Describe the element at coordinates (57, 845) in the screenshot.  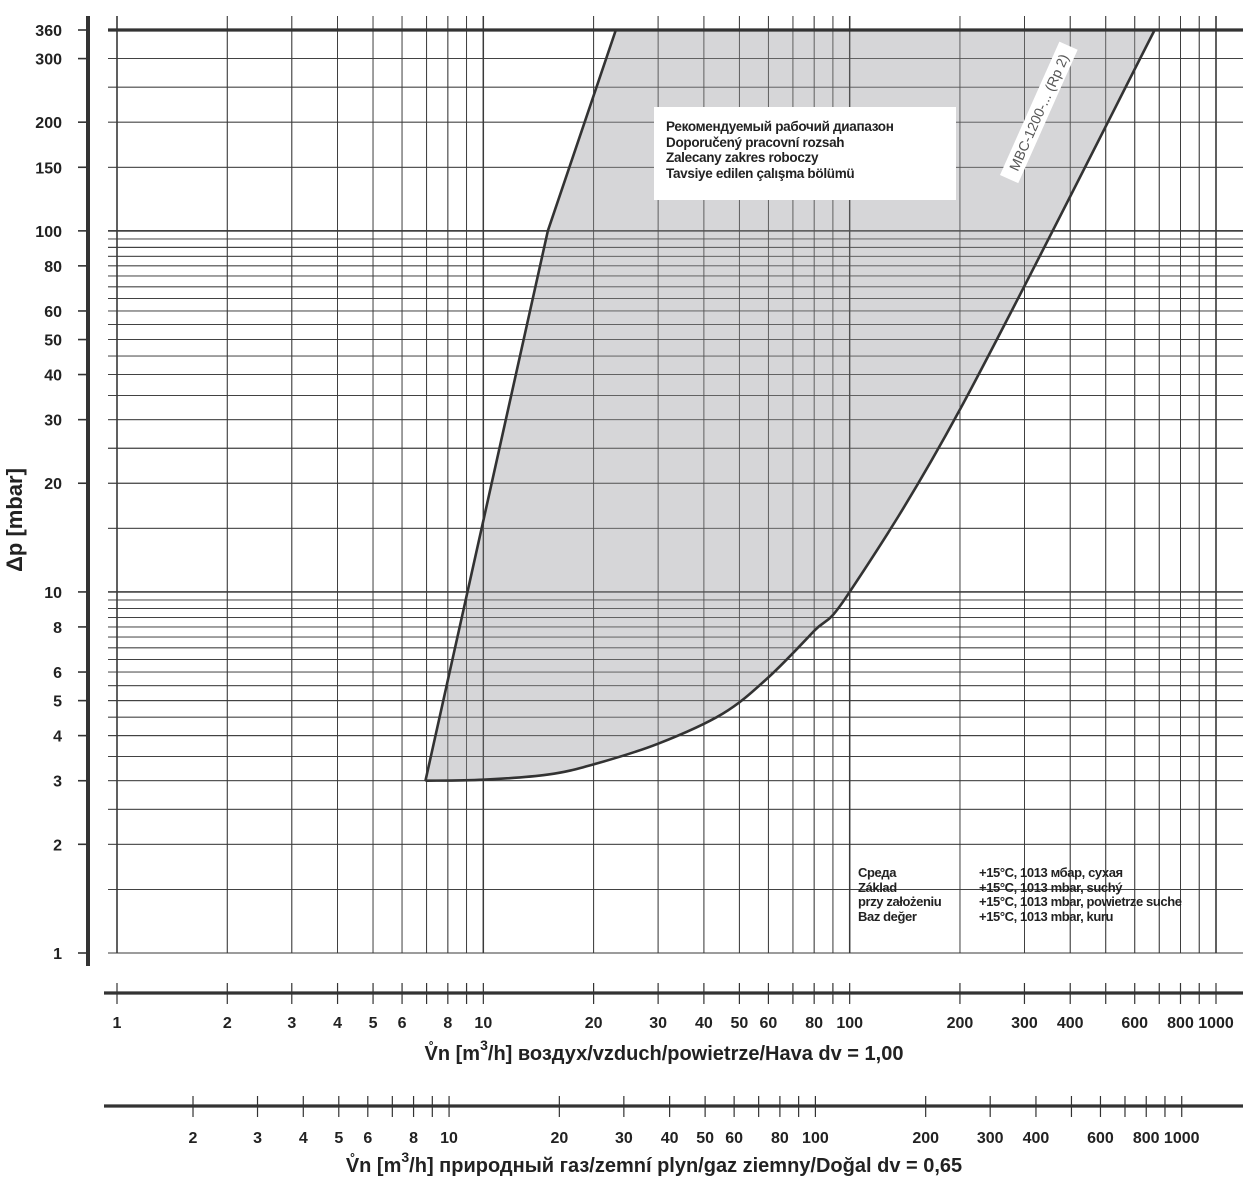
I see `y-tick-label: 2` at that location.